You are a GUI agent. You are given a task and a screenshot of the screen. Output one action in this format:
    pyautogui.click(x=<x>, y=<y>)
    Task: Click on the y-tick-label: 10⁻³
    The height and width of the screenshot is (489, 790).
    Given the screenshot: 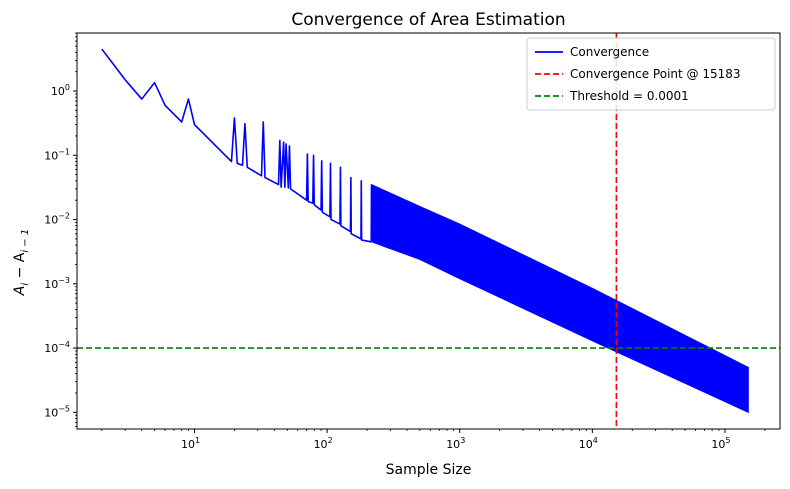 What is the action you would take?
    pyautogui.click(x=57, y=283)
    